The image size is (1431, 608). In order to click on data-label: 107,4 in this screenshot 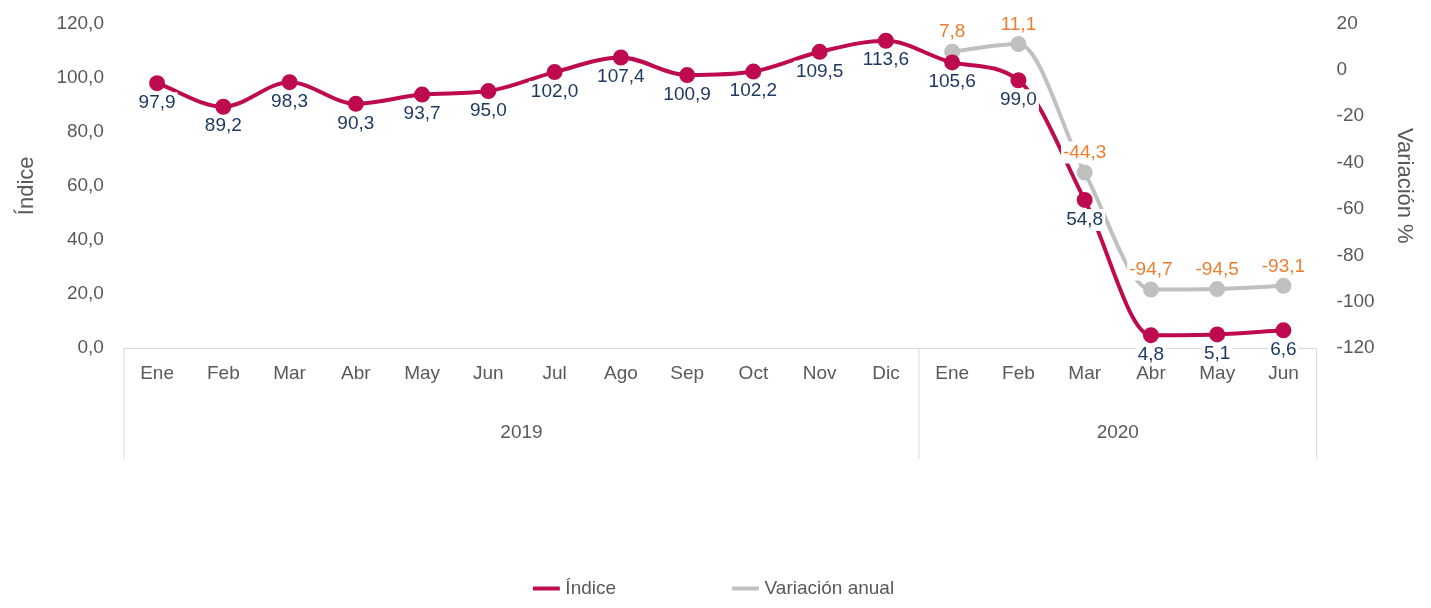, I will do `click(621, 76)`.